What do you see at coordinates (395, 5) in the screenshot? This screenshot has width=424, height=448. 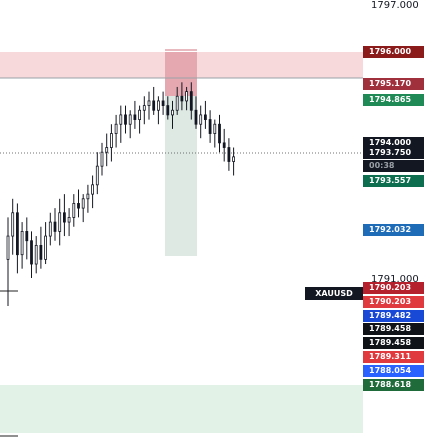 I see `price-axis-top: 1797.000` at bounding box center [395, 5].